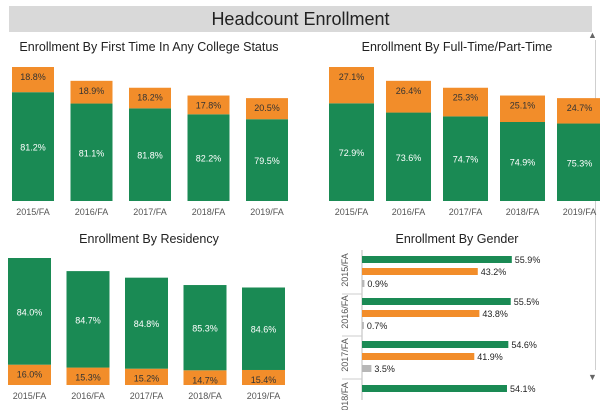 The height and width of the screenshot is (410, 600). What do you see at coordinates (352, 77) in the screenshot?
I see `label-full-part-2015-FA-top: 27.1%` at bounding box center [352, 77].